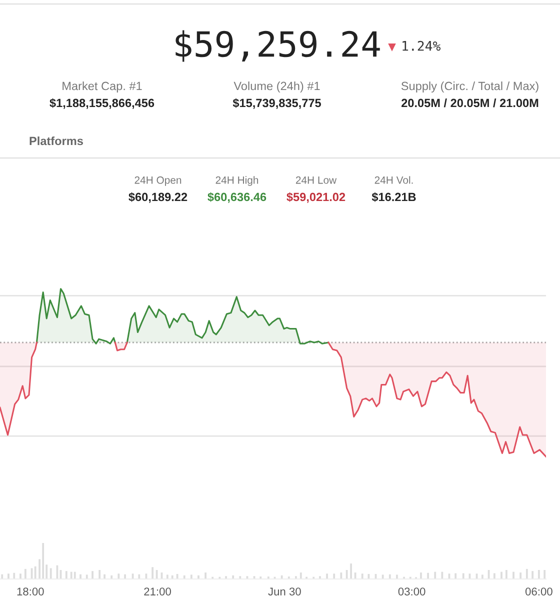 Image resolution: width=560 pixels, height=600 pixels. What do you see at coordinates (276, 103) in the screenshot?
I see `text: $15,739,835,775` at bounding box center [276, 103].